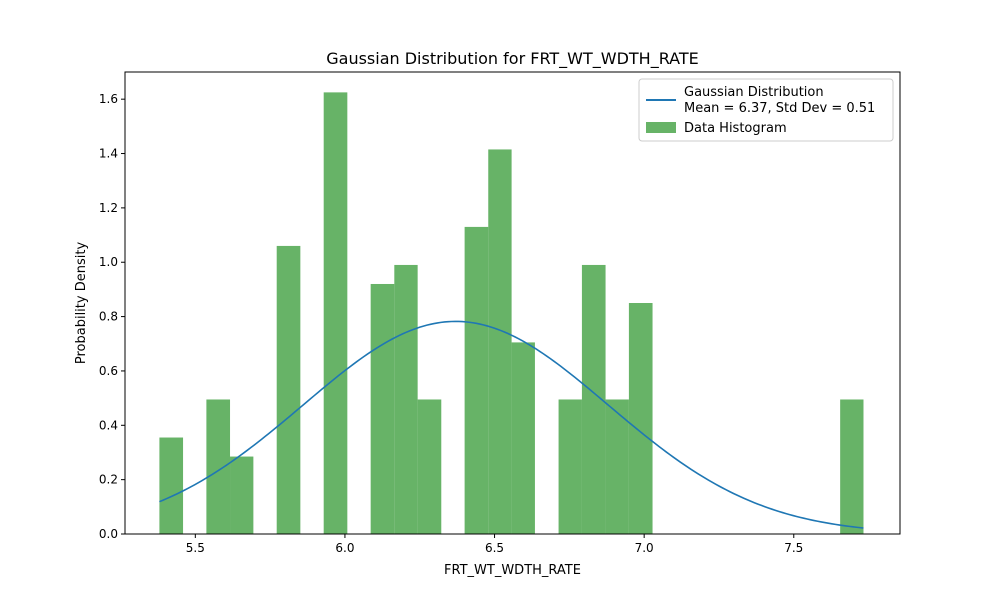 The height and width of the screenshot is (600, 1000). What do you see at coordinates (108, 371) in the screenshot?
I see `y-tick-label: 0.6` at bounding box center [108, 371].